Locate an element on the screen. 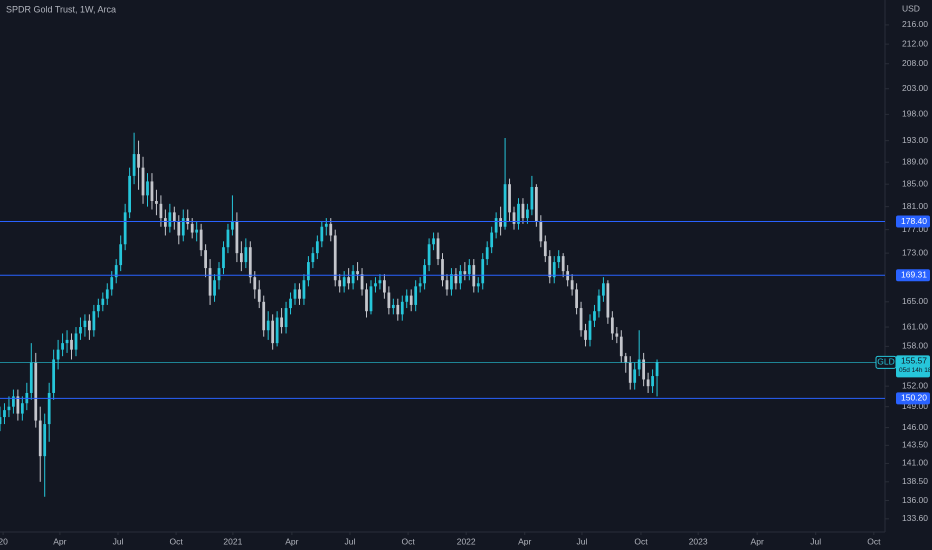 This screenshot has width=932, height=550. last-price-label: 155.57 is located at coordinates (914, 361).